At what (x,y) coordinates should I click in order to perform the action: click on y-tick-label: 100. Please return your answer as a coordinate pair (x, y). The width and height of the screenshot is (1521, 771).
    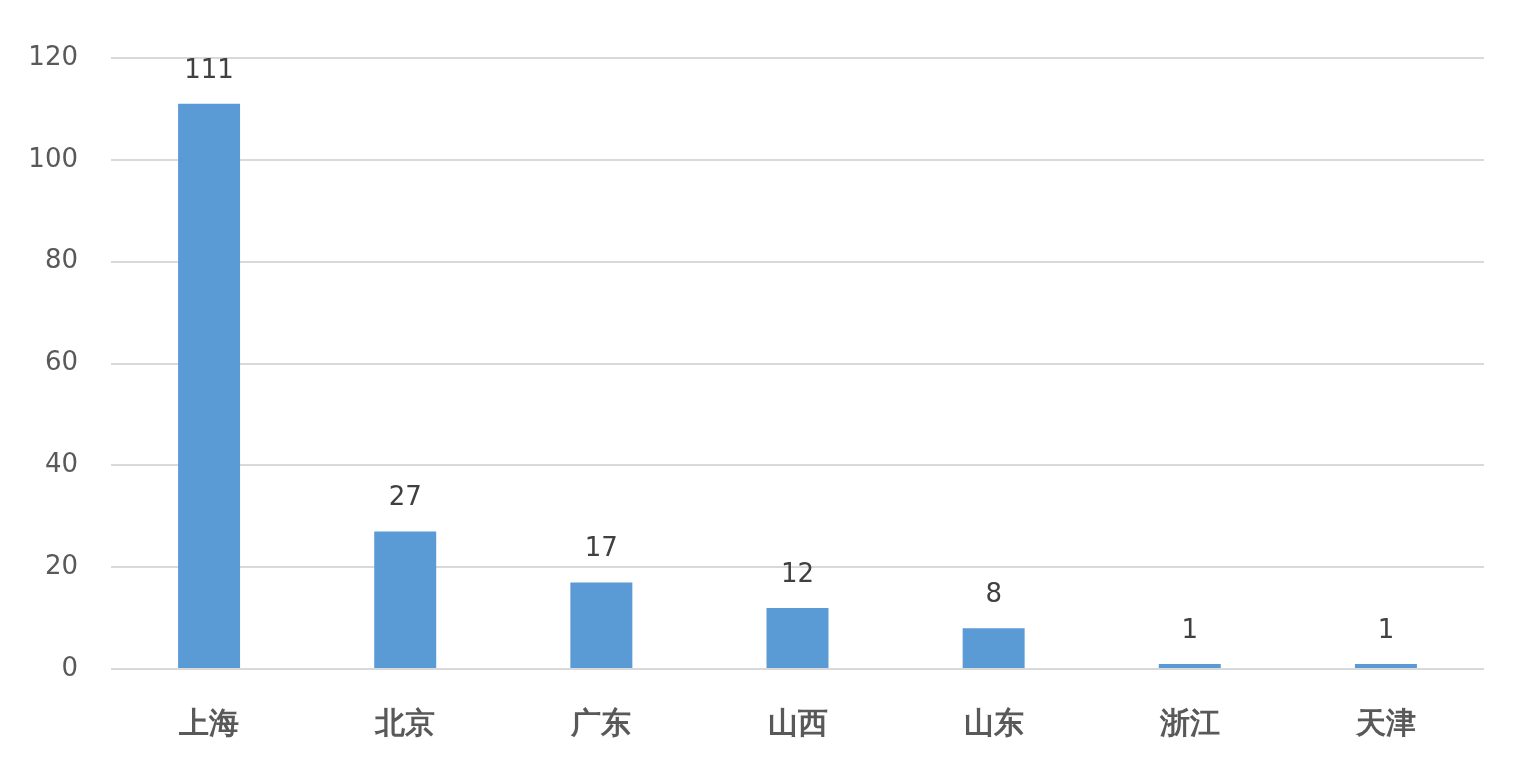
    Looking at the image, I should click on (53, 157).